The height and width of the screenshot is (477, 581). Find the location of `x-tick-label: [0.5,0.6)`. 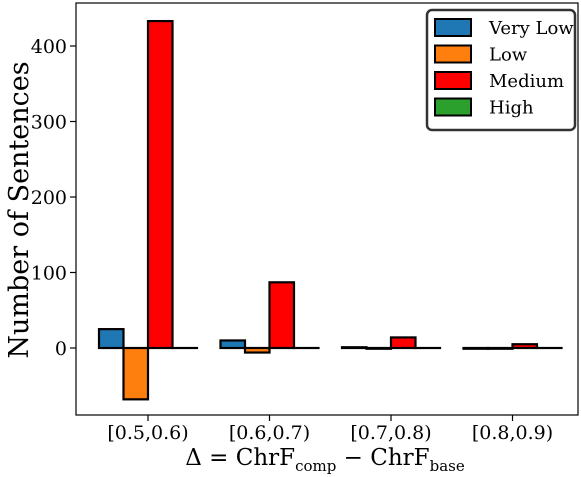

x-tick-label: [0.5,0.6) is located at coordinates (147, 433).